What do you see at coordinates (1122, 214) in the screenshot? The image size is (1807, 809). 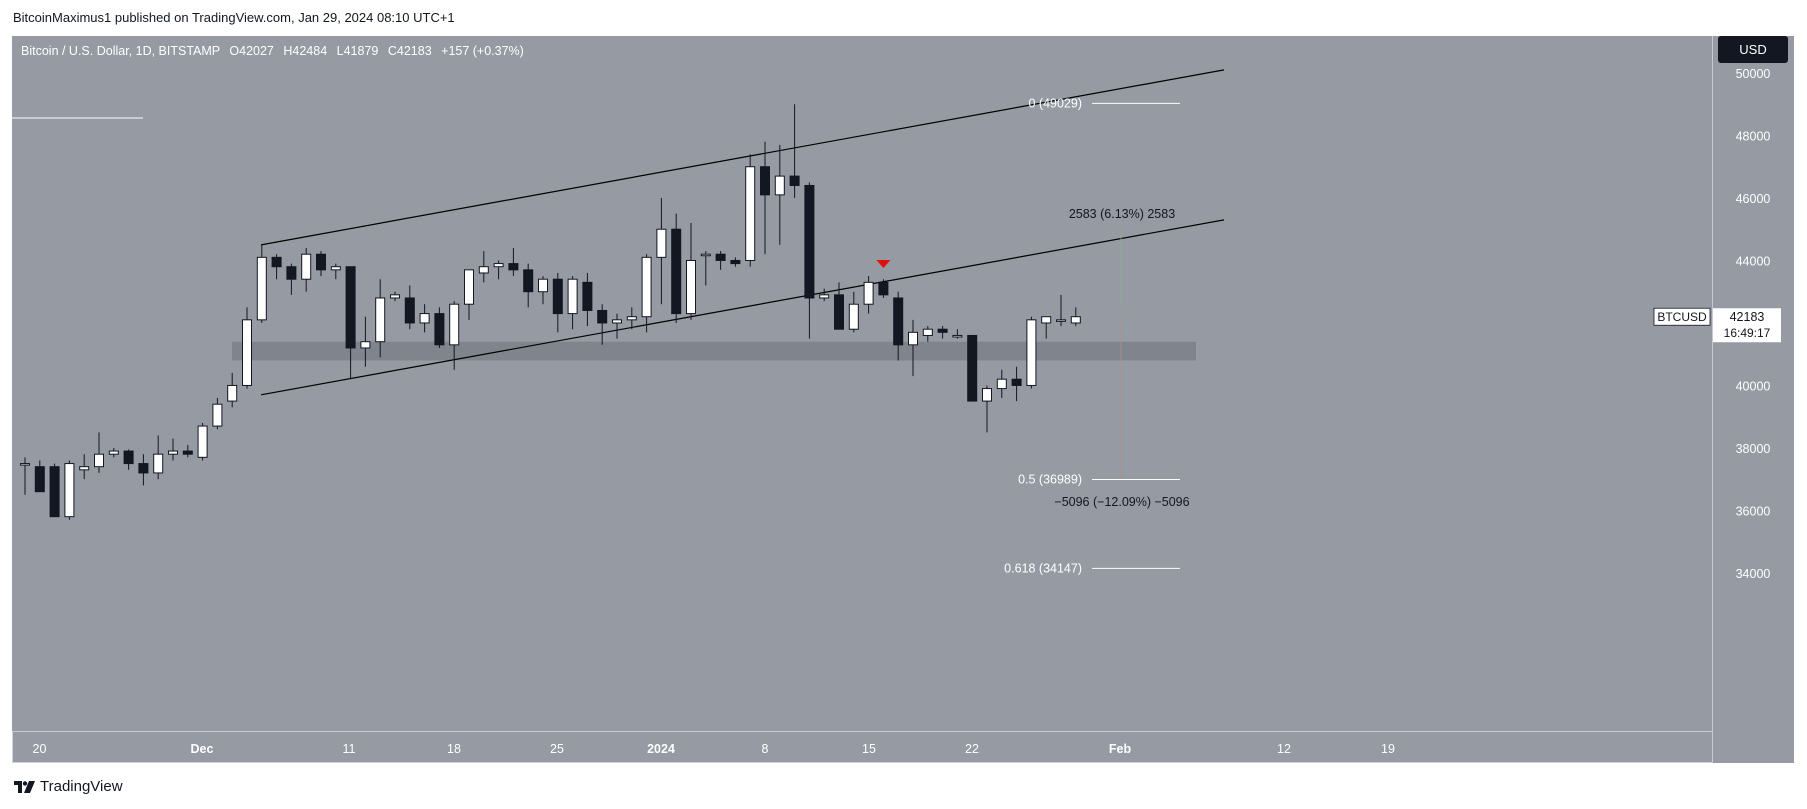 I see `measurement-label: 2583 (6.13%) 2583` at bounding box center [1122, 214].